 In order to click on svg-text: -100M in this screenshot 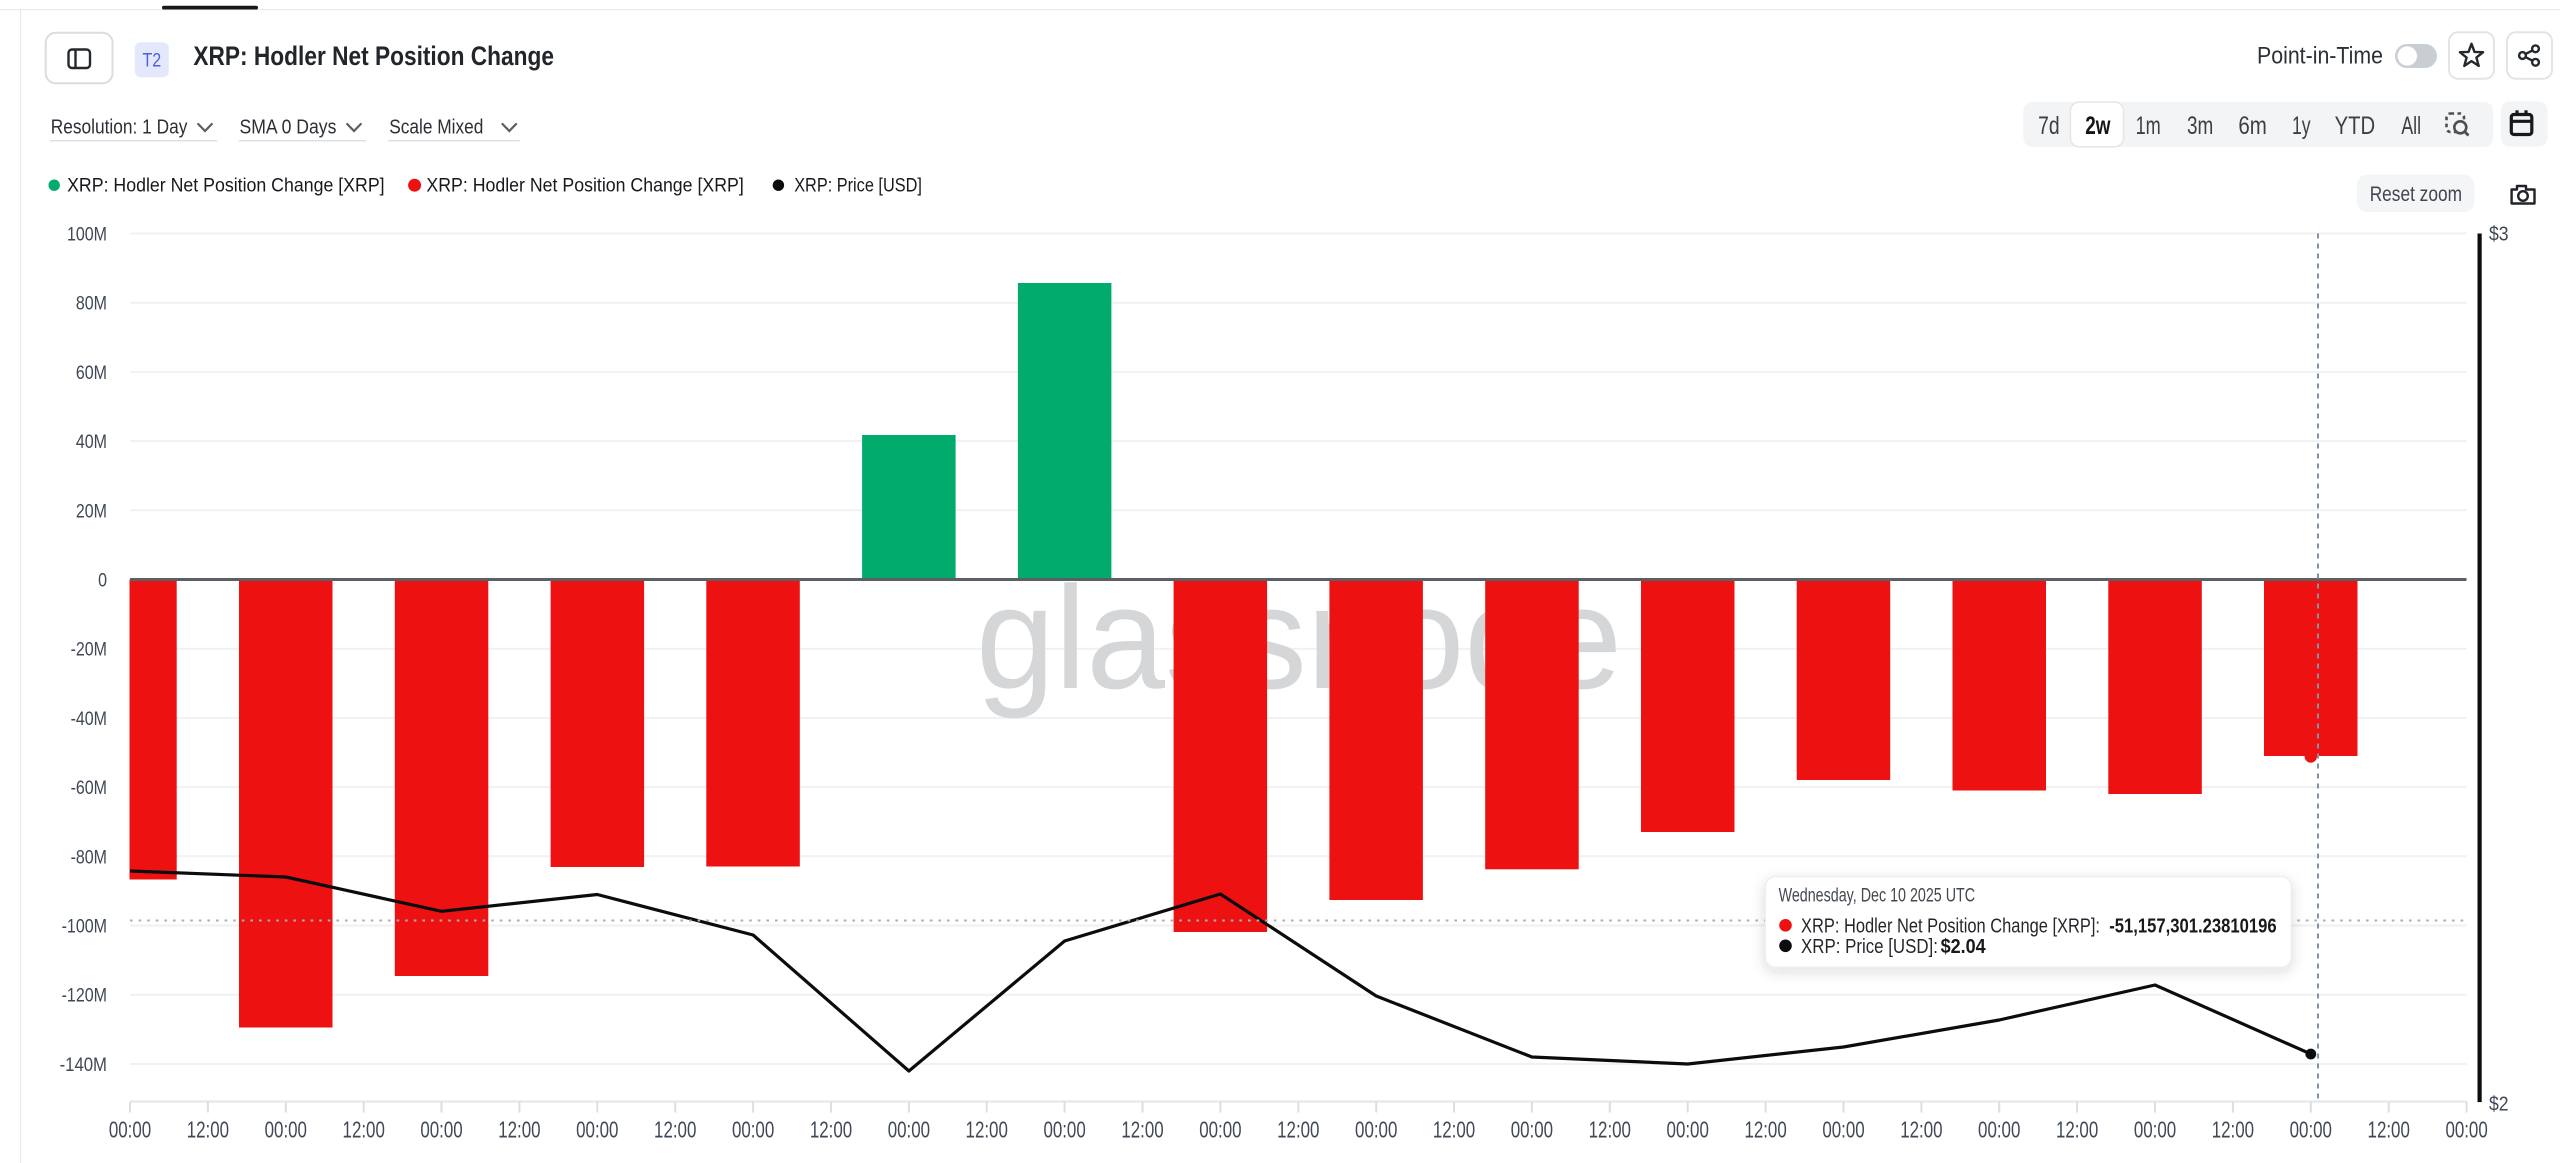, I will do `click(84, 927)`.